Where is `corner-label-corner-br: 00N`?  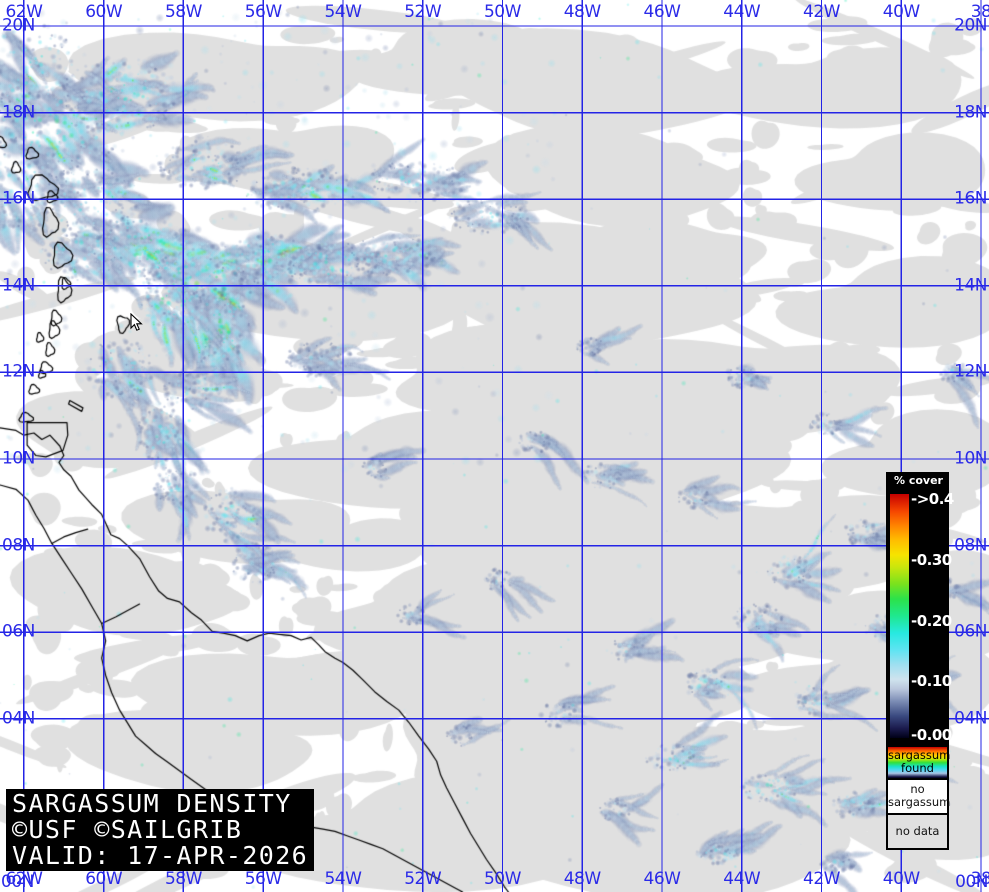 corner-label-corner-br: 00N is located at coordinates (971, 882).